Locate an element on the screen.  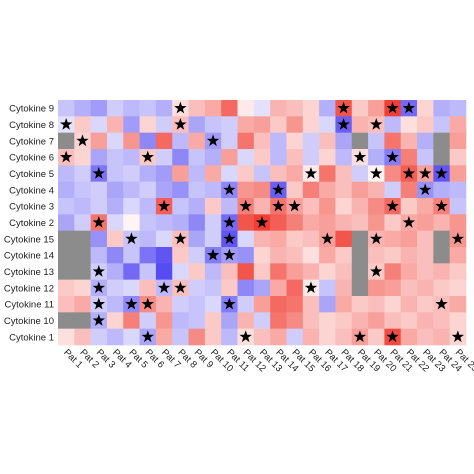
y-tick-label: Cytokine 6 is located at coordinates (31, 158).